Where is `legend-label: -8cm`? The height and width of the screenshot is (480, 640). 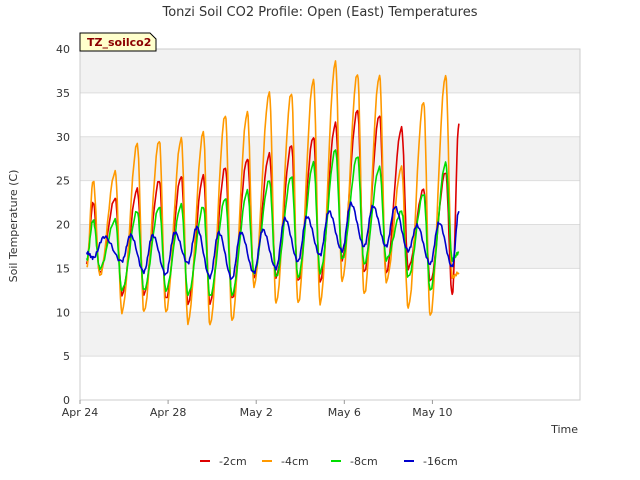
legend-label: -8cm is located at coordinates (364, 461).